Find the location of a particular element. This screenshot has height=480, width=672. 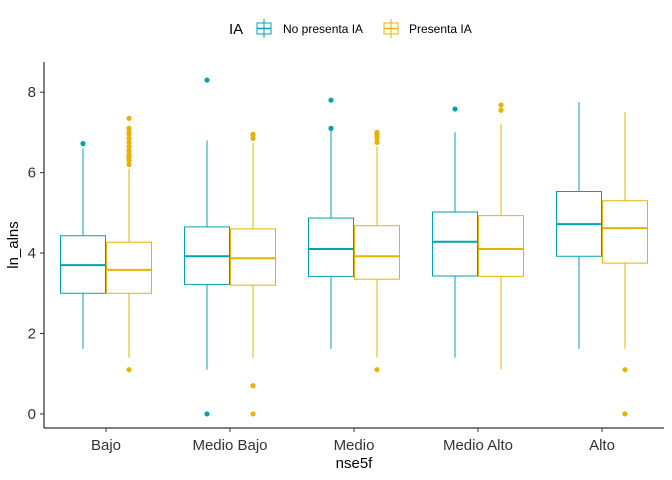

legend: IA No presenta IA Presenta IA is located at coordinates (350, 28).